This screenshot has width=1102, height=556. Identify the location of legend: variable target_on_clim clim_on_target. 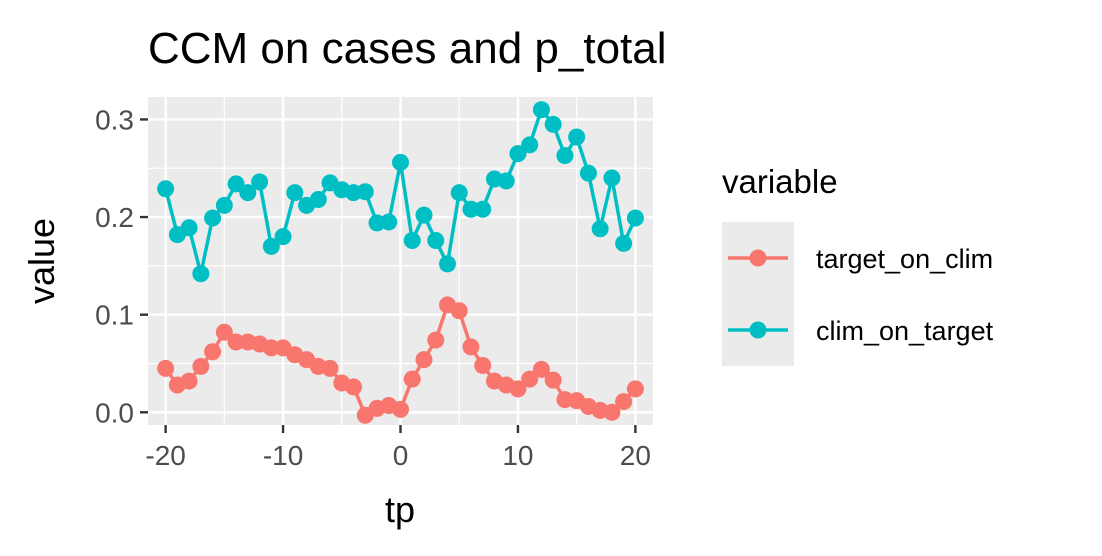
(858, 264).